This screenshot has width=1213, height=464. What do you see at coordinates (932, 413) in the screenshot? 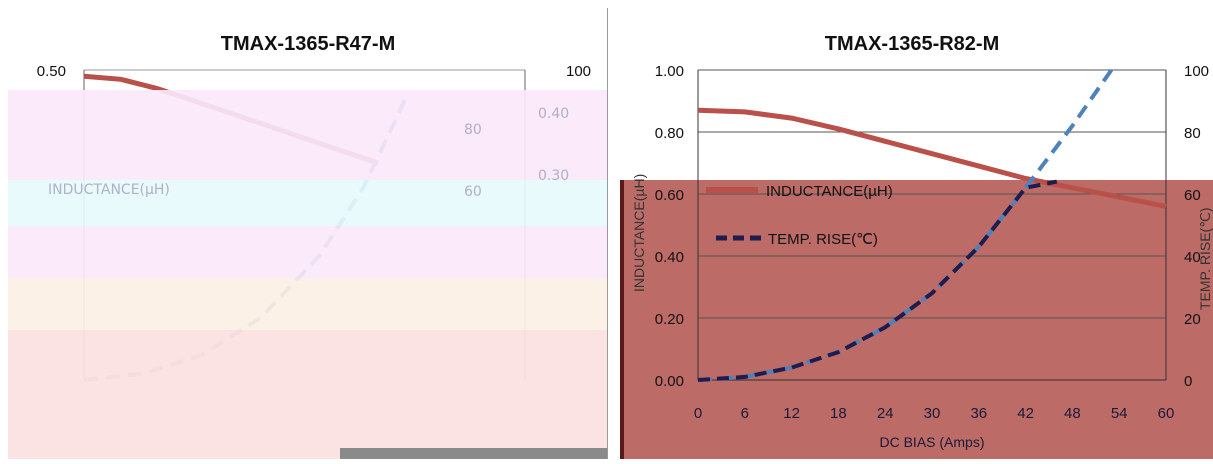
I see `x-tick-label: 30` at bounding box center [932, 413].